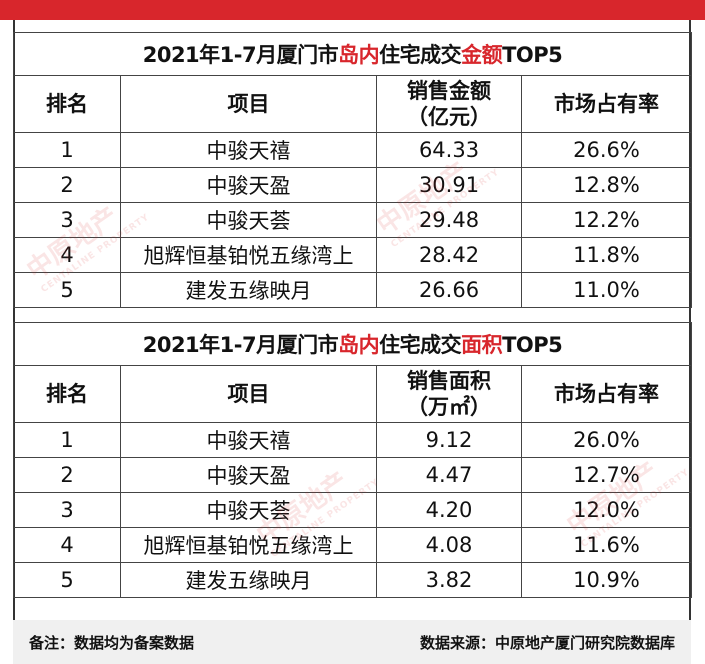 This screenshot has height=664, width=705. What do you see at coordinates (352, 54) in the screenshot?
I see `table-title: 2021年1-7月厦门市岛内住宅成交金额TOP5` at bounding box center [352, 54].